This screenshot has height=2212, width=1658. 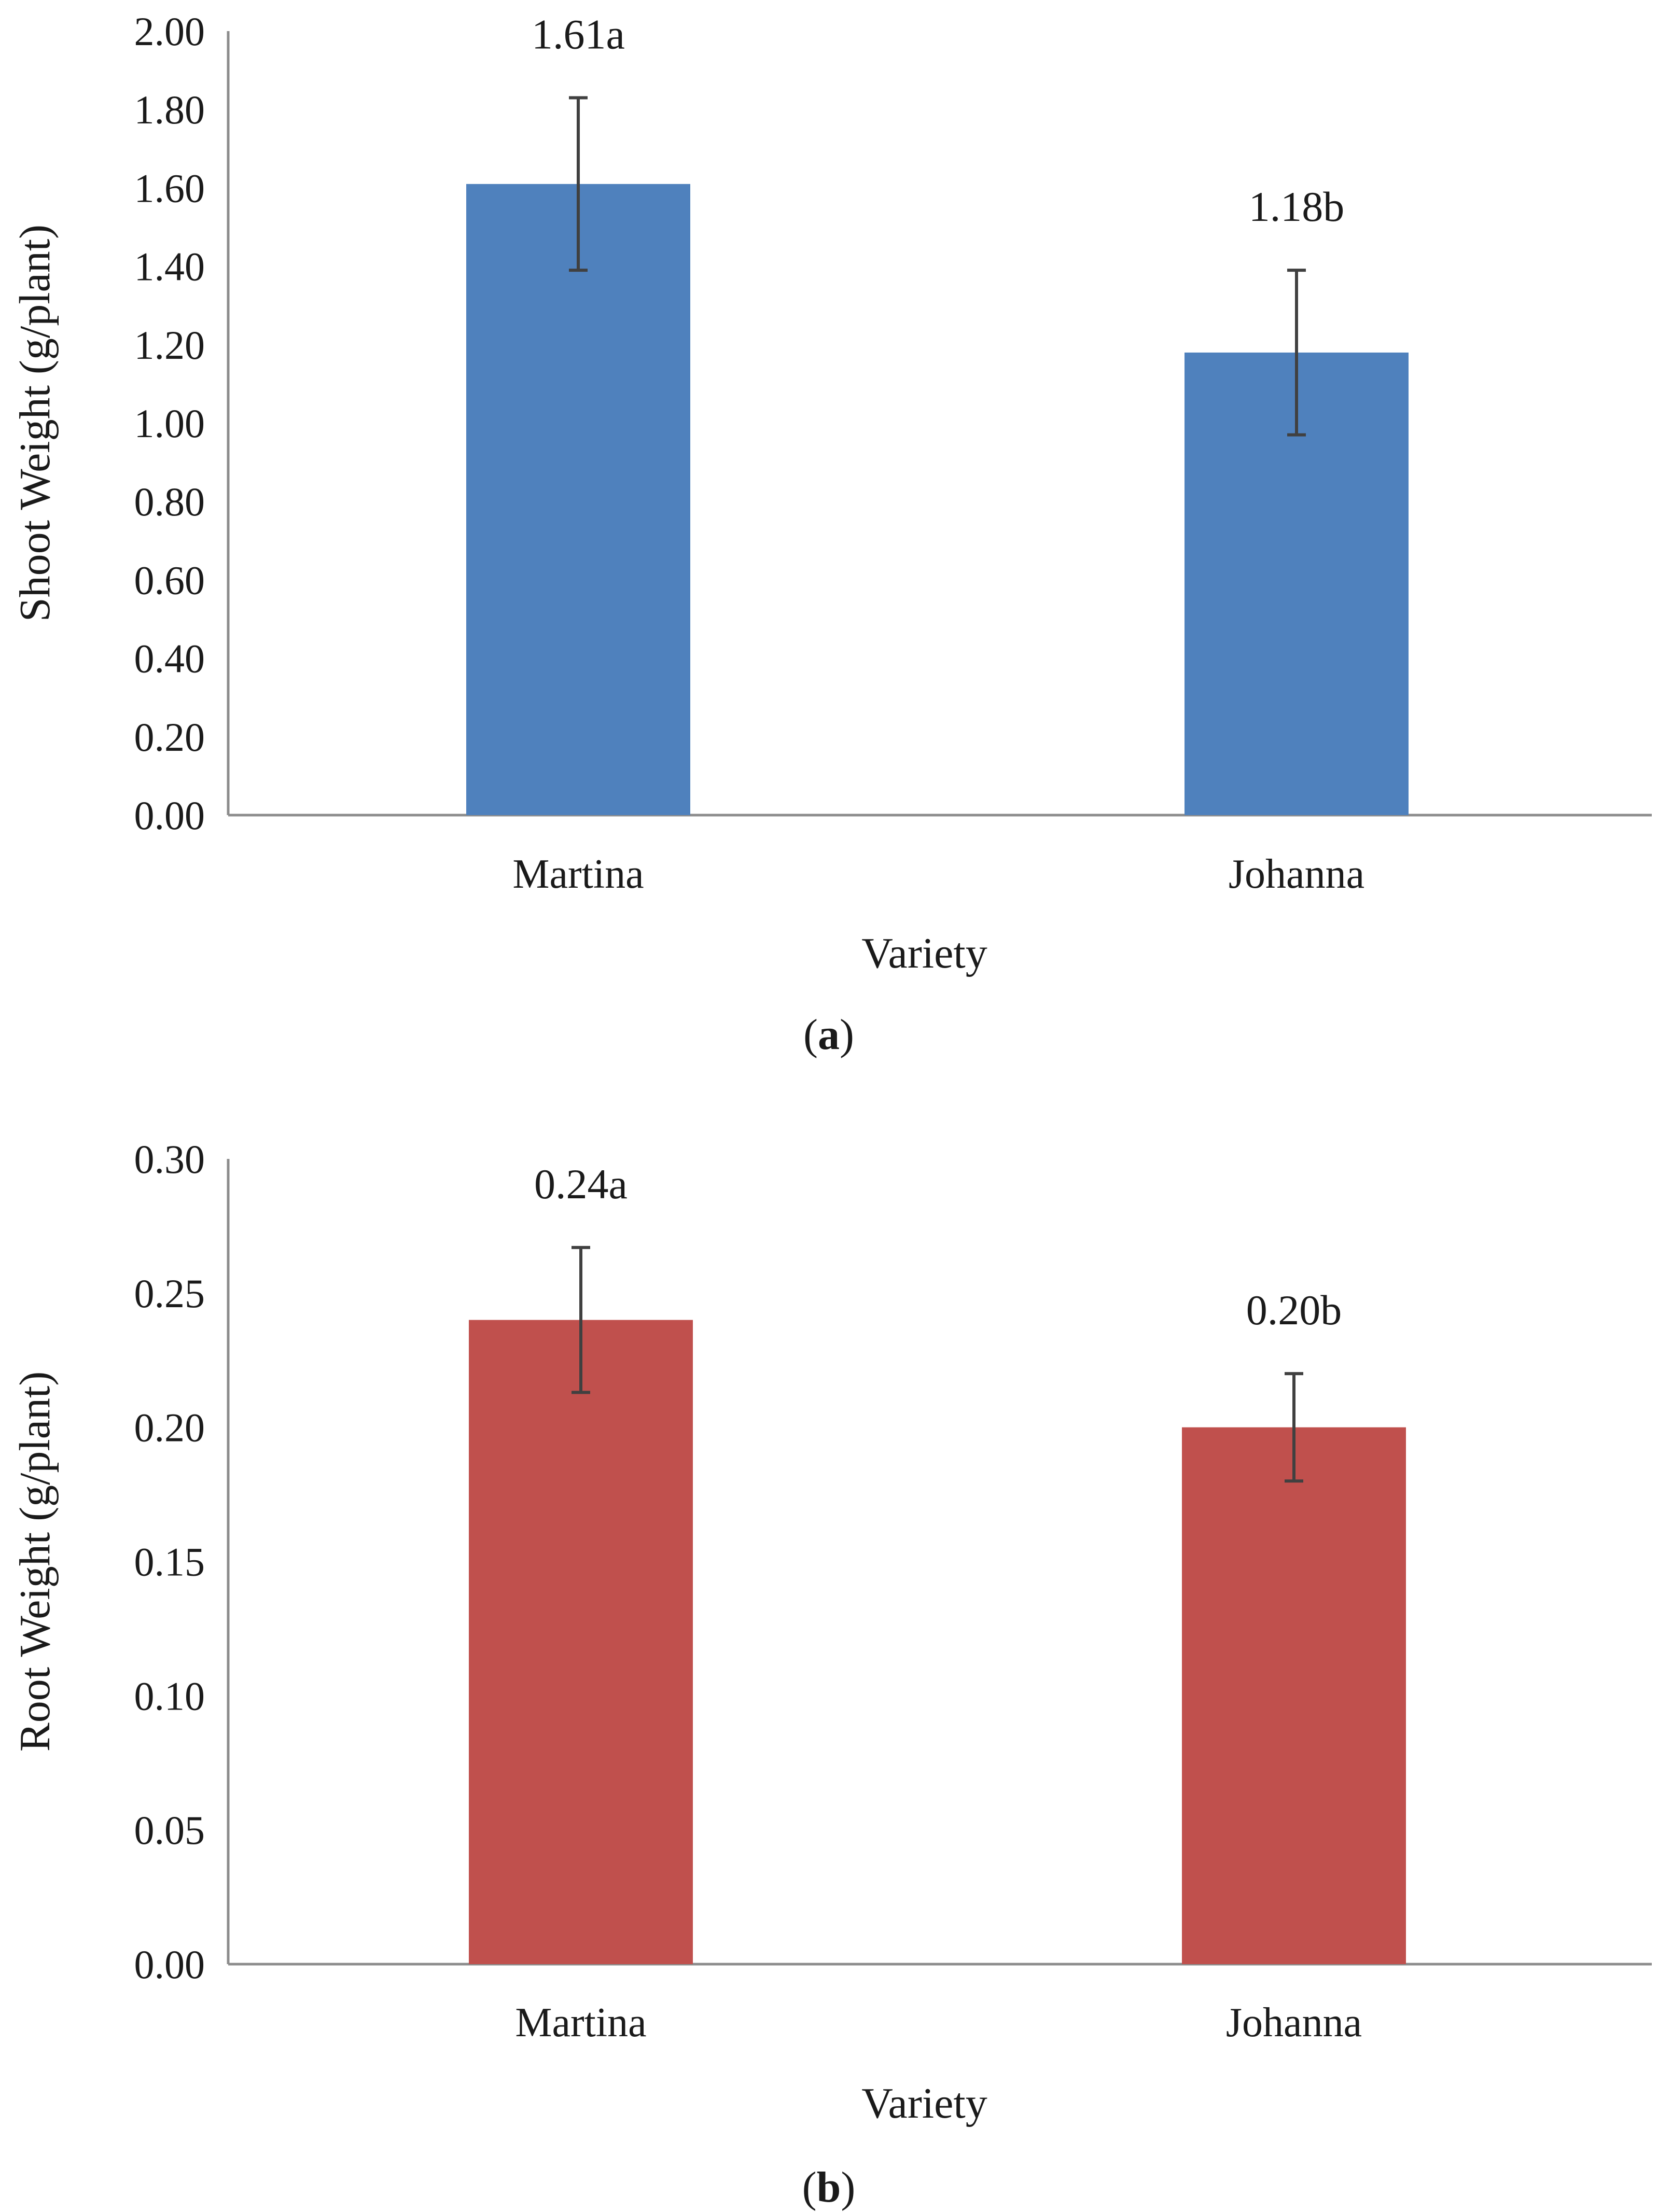 What do you see at coordinates (170, 1830) in the screenshot?
I see `y-tick-label: 0.05` at bounding box center [170, 1830].